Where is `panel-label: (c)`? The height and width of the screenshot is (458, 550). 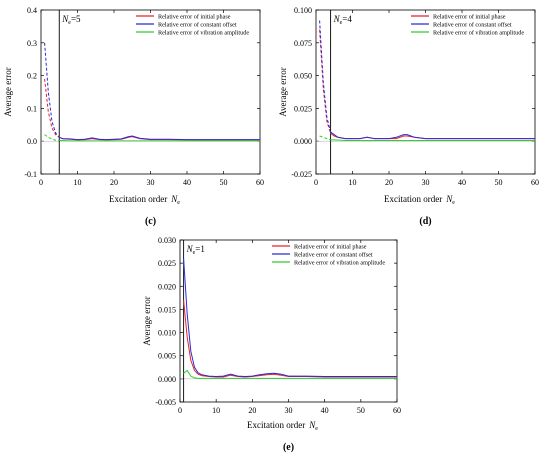 panel-label: (c) is located at coordinates (150, 221).